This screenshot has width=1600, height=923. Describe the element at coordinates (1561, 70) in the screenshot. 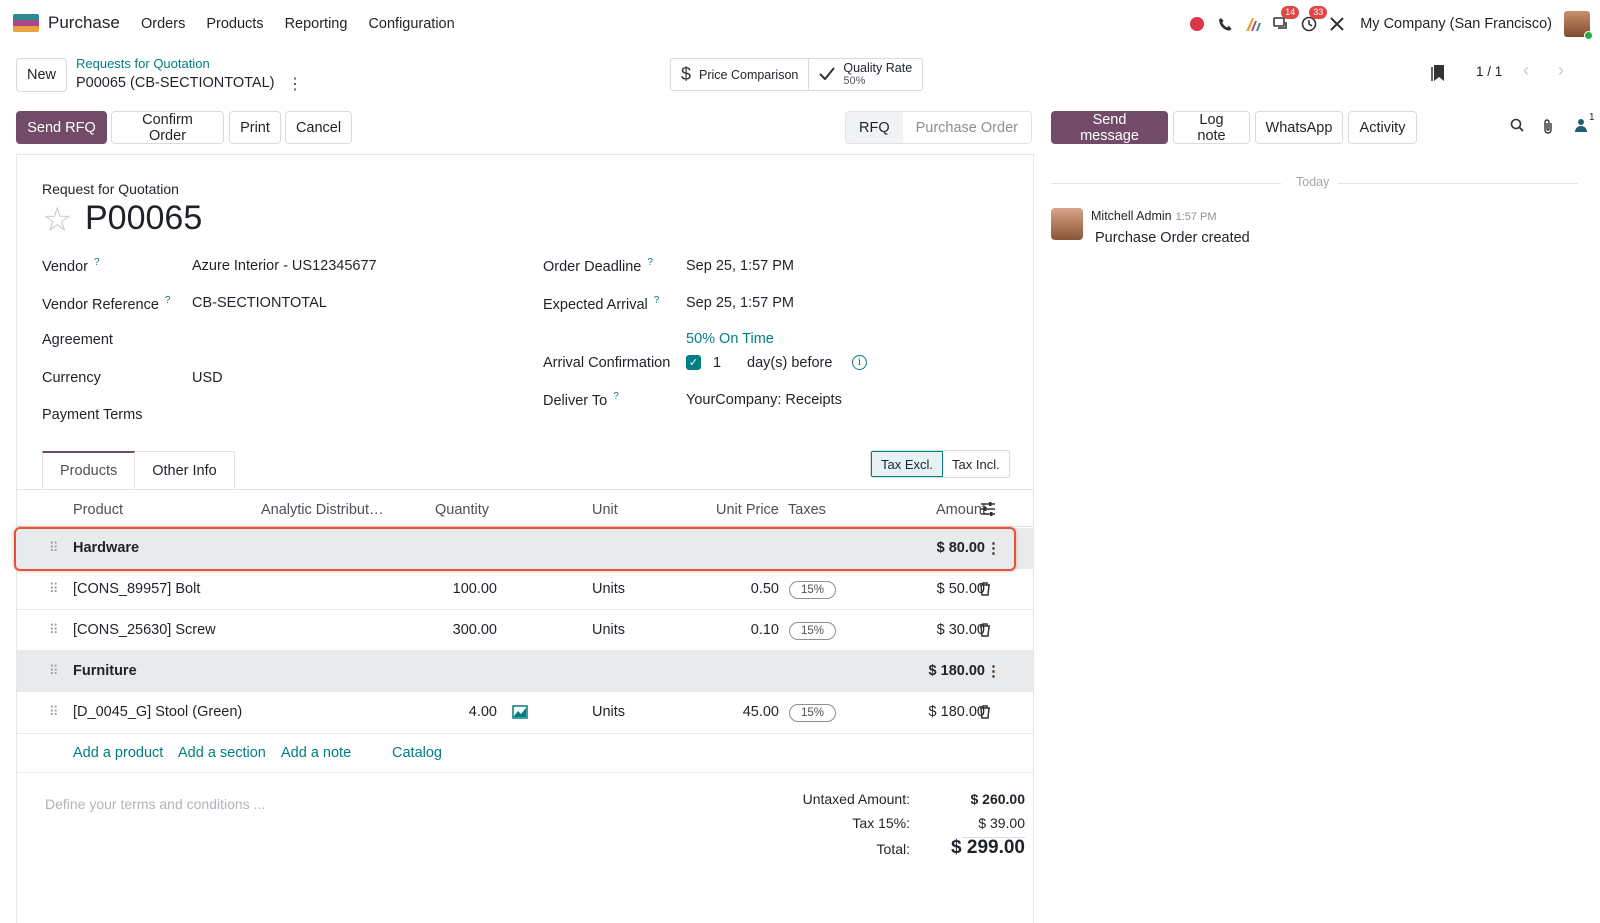

I see `pager-next-icon: ›` at that location.